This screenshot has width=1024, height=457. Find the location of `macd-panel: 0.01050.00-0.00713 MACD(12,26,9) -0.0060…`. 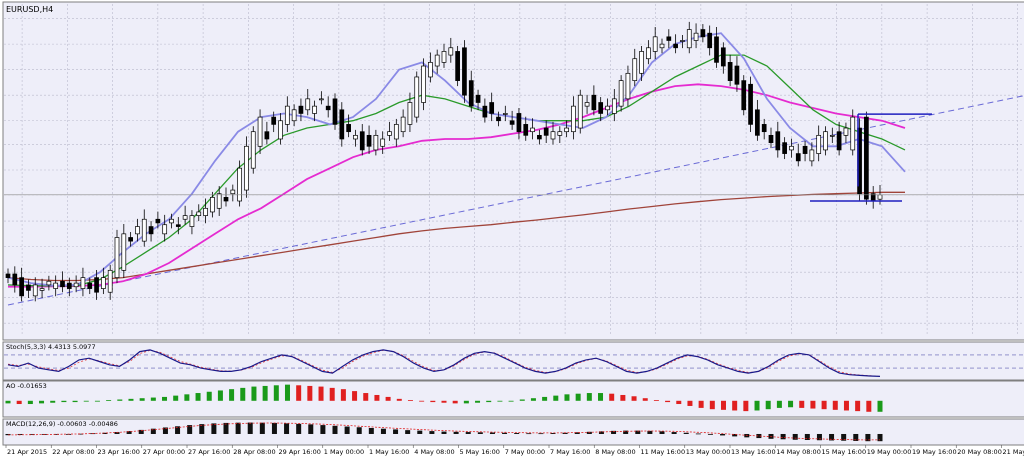

macd-panel: 0.01050.00-0.00713 MACD(12,26,9) -0.0060… is located at coordinates (513, 432).